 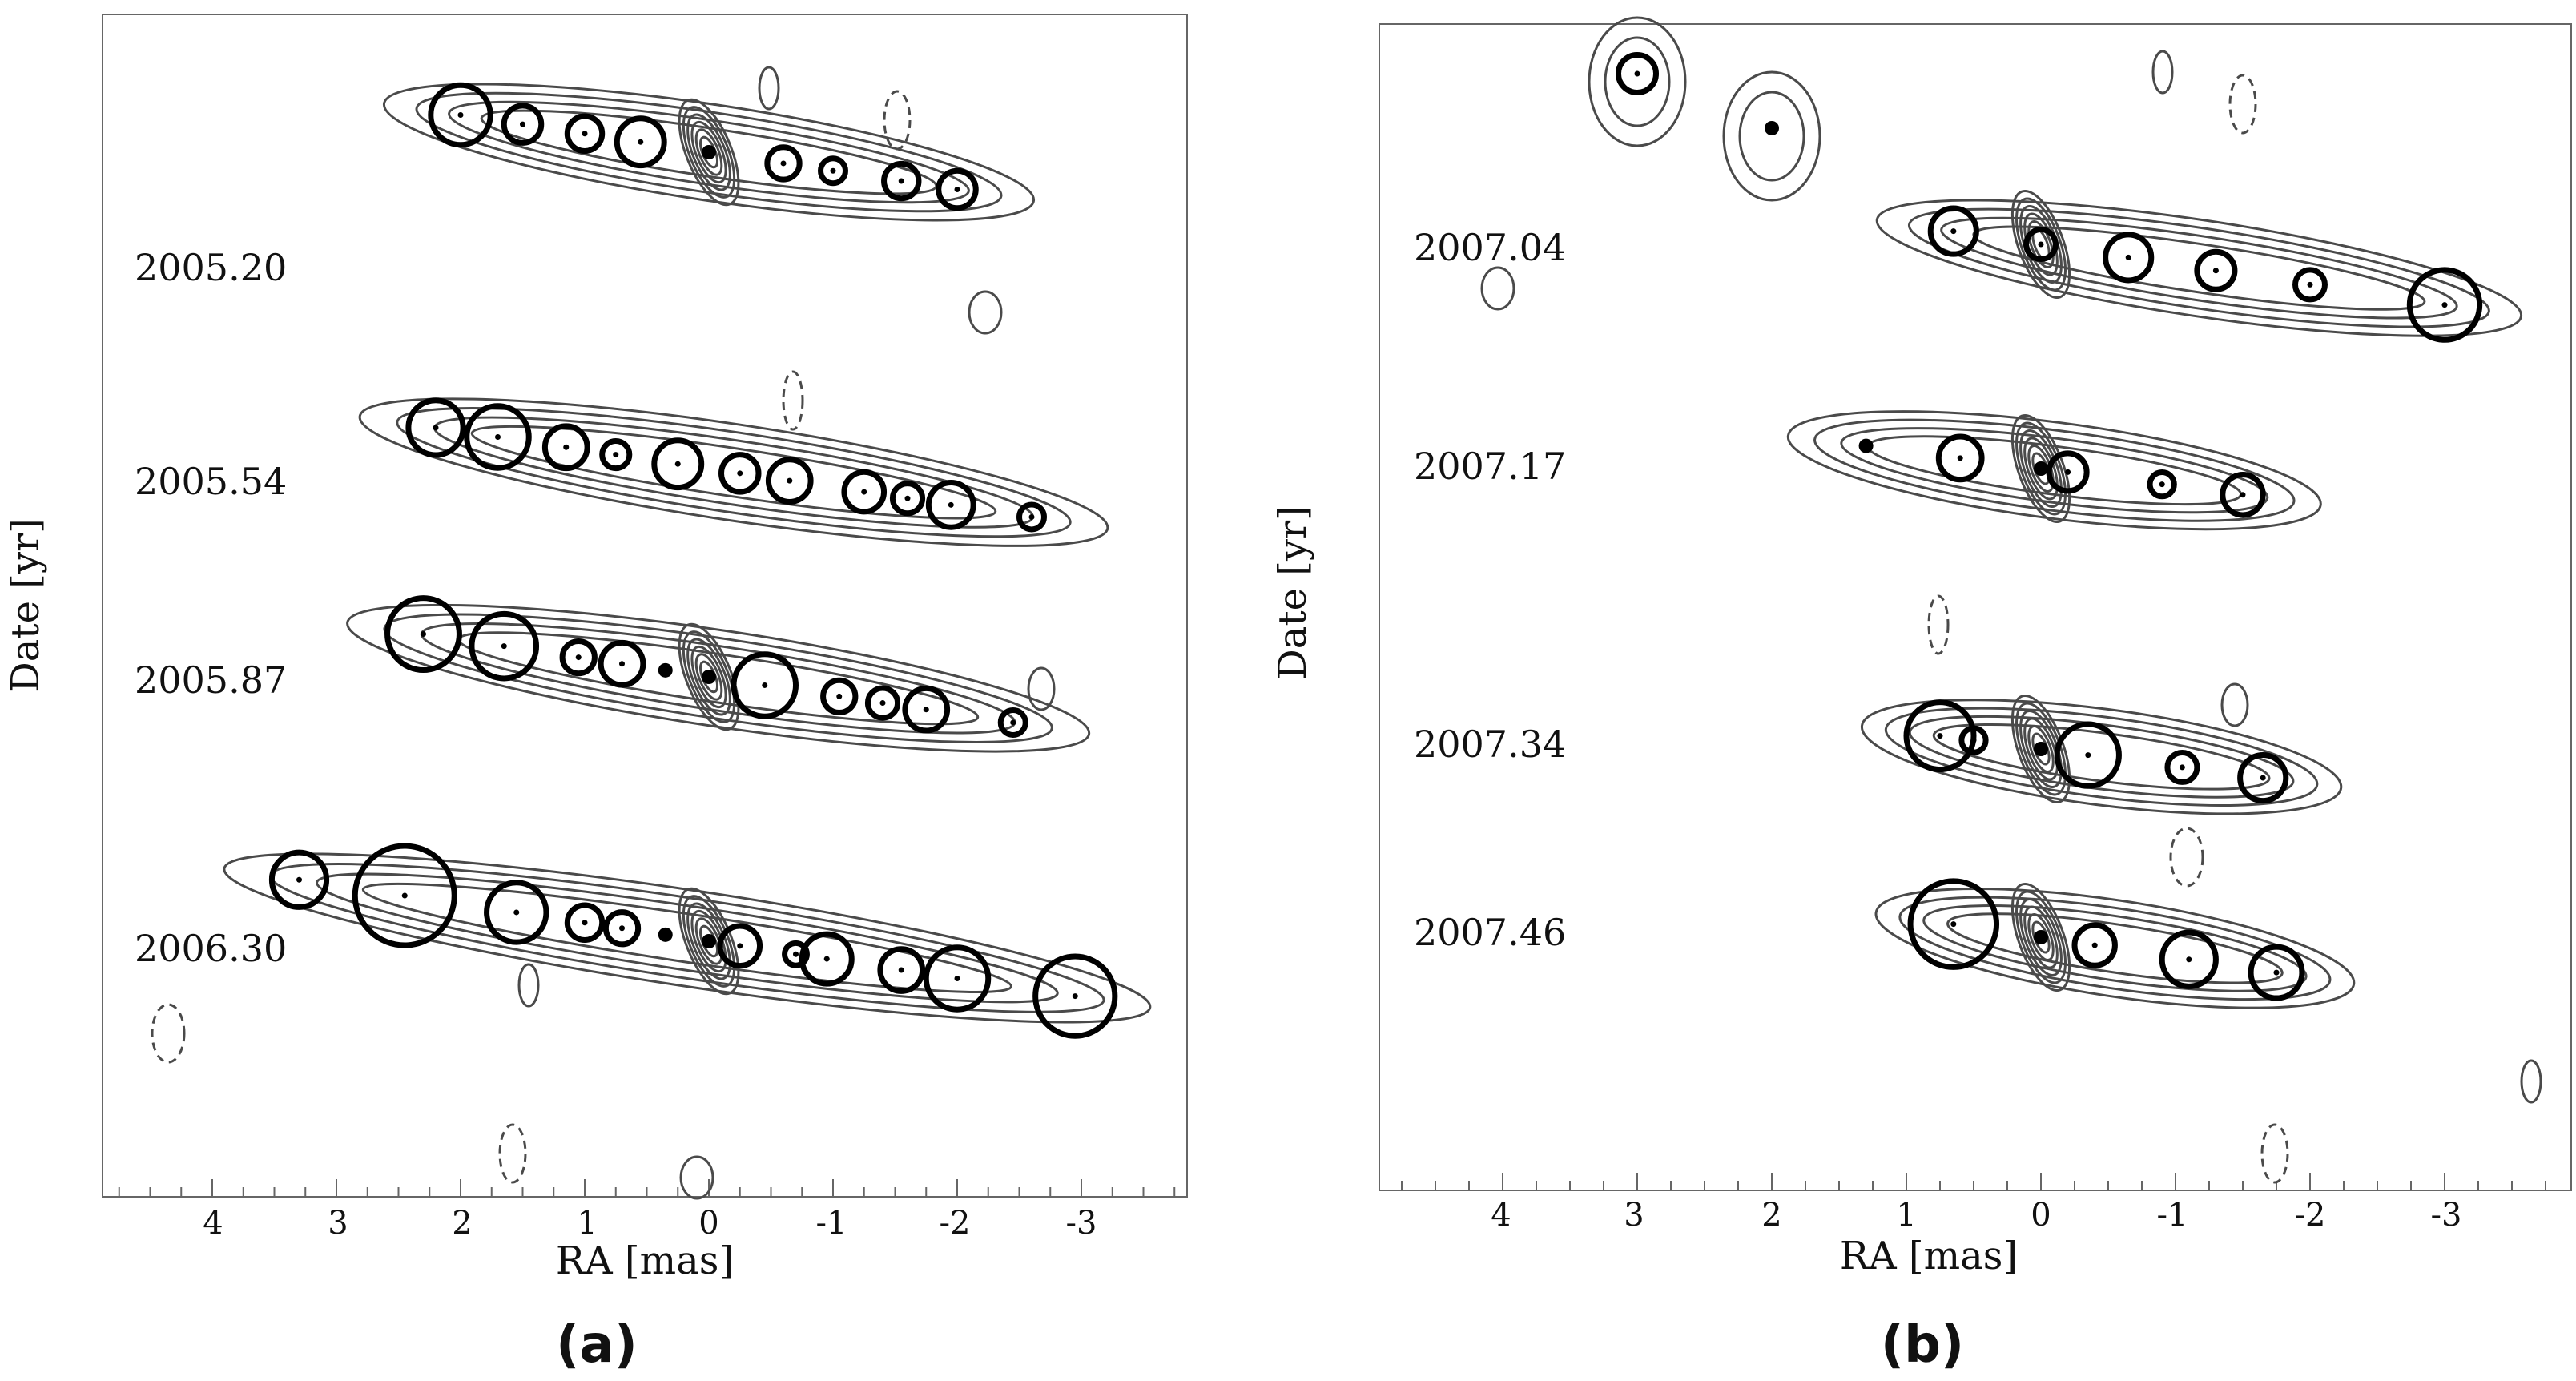 I want to click on x-tick-labels: 4 3 2 1 0 -1 -2 -3, so click(x=650, y=1223).